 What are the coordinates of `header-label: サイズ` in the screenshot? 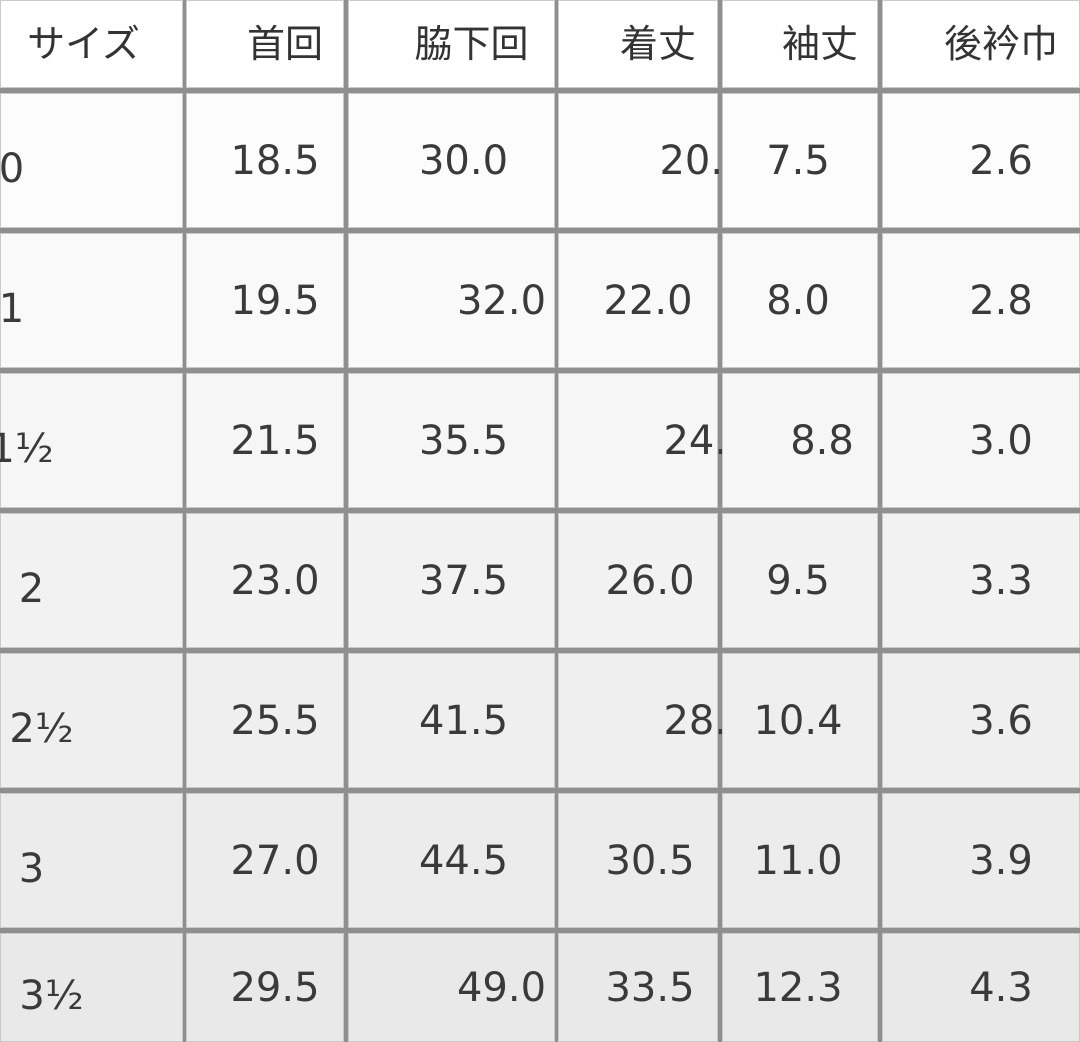 It's located at (83, 43).